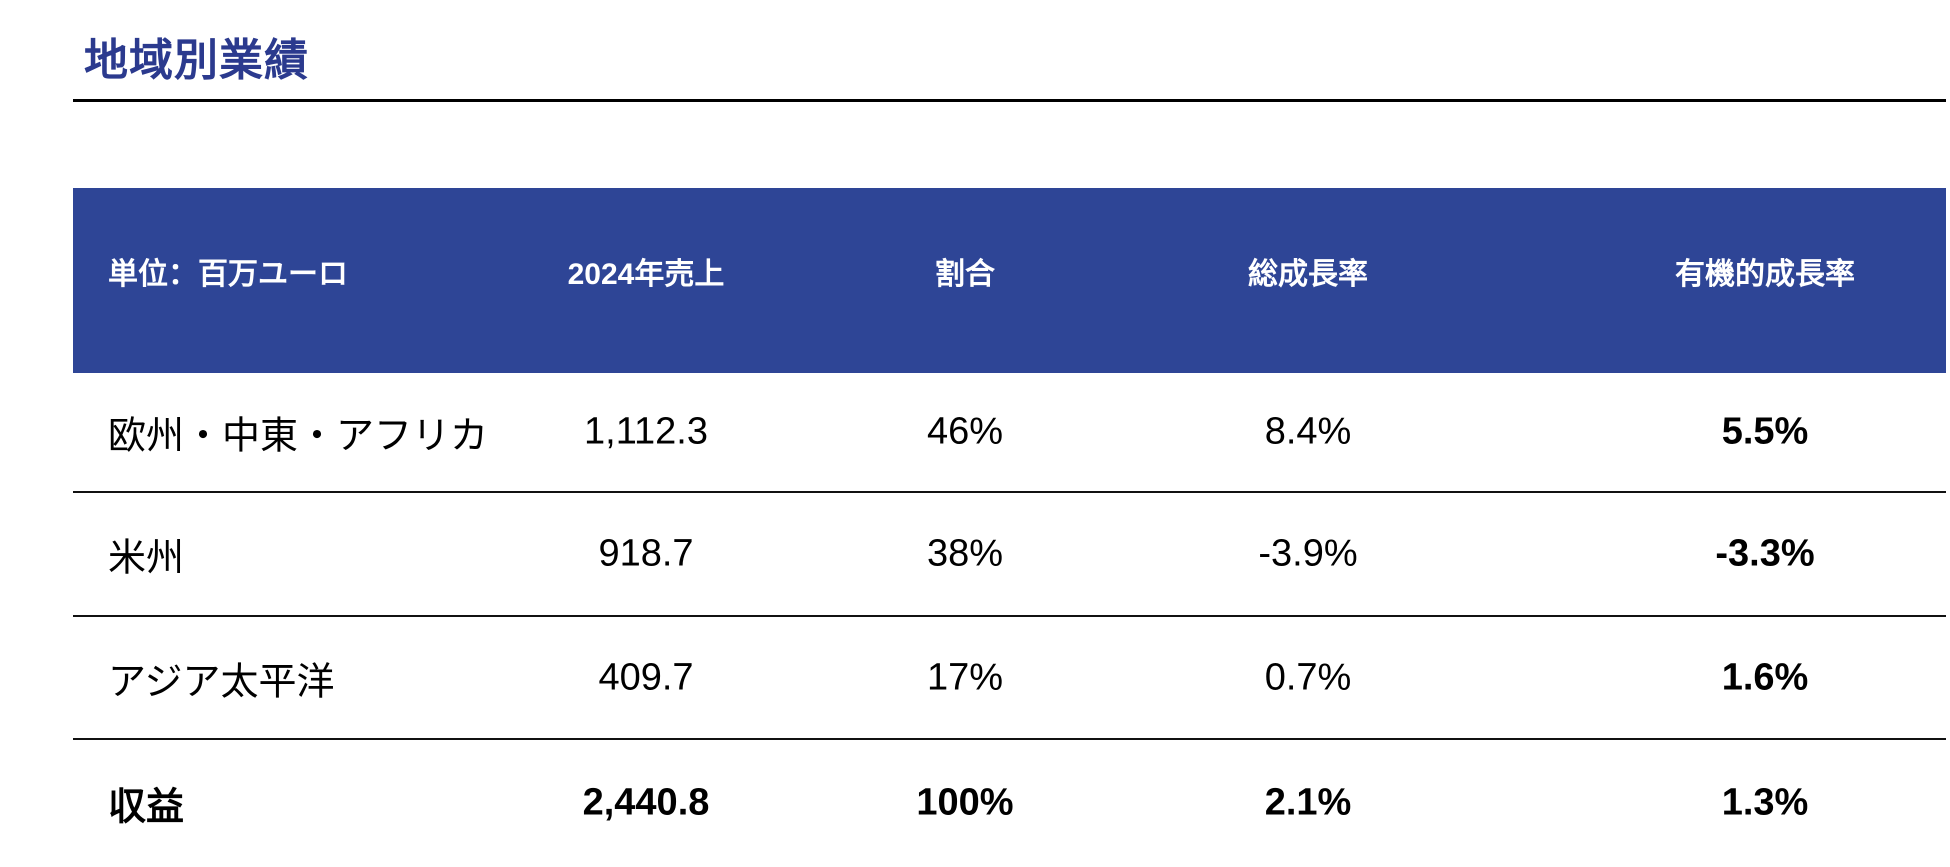  Describe the element at coordinates (1009, 100) in the screenshot. I see `title-divider` at that location.